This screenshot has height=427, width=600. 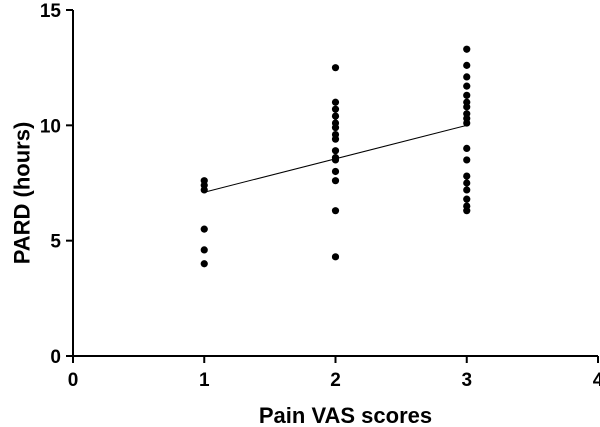 What do you see at coordinates (22, 193) in the screenshot?
I see `y-axis-title: PARD (hours)` at bounding box center [22, 193].